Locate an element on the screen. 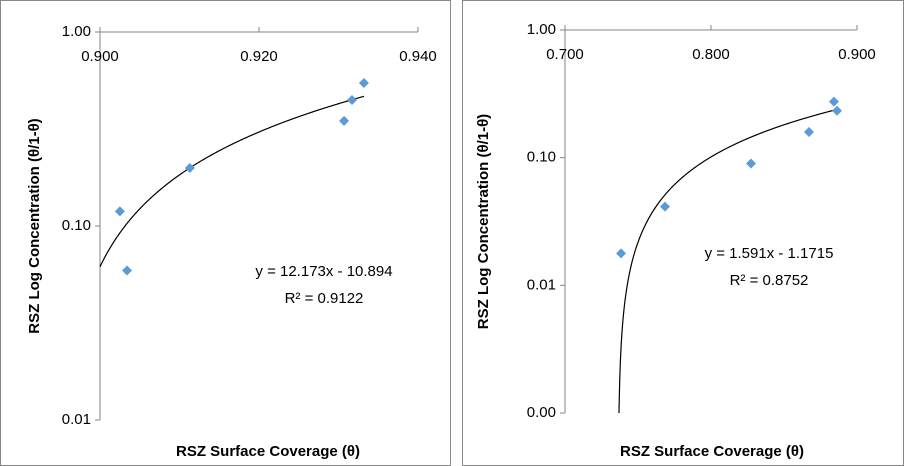 The width and height of the screenshot is (904, 466). x-tick-label: 0.800 is located at coordinates (711, 54).